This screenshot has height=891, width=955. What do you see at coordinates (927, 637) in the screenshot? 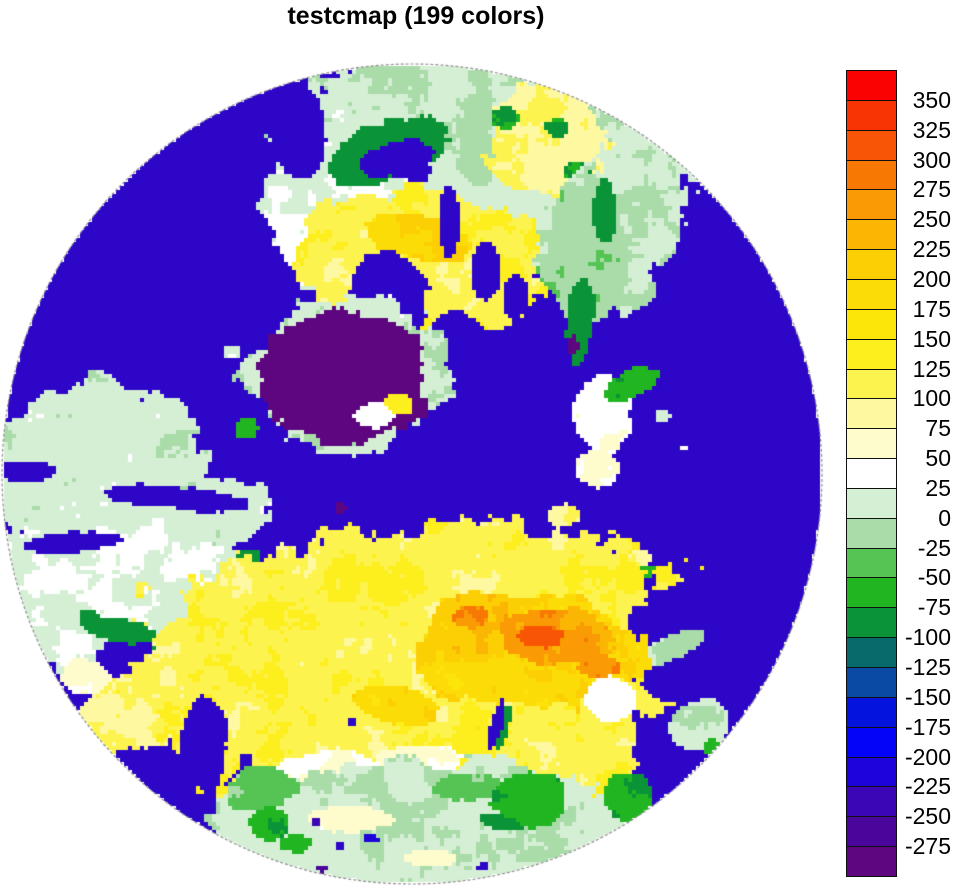
I see `colorbar-tick-label: -100` at bounding box center [927, 637].